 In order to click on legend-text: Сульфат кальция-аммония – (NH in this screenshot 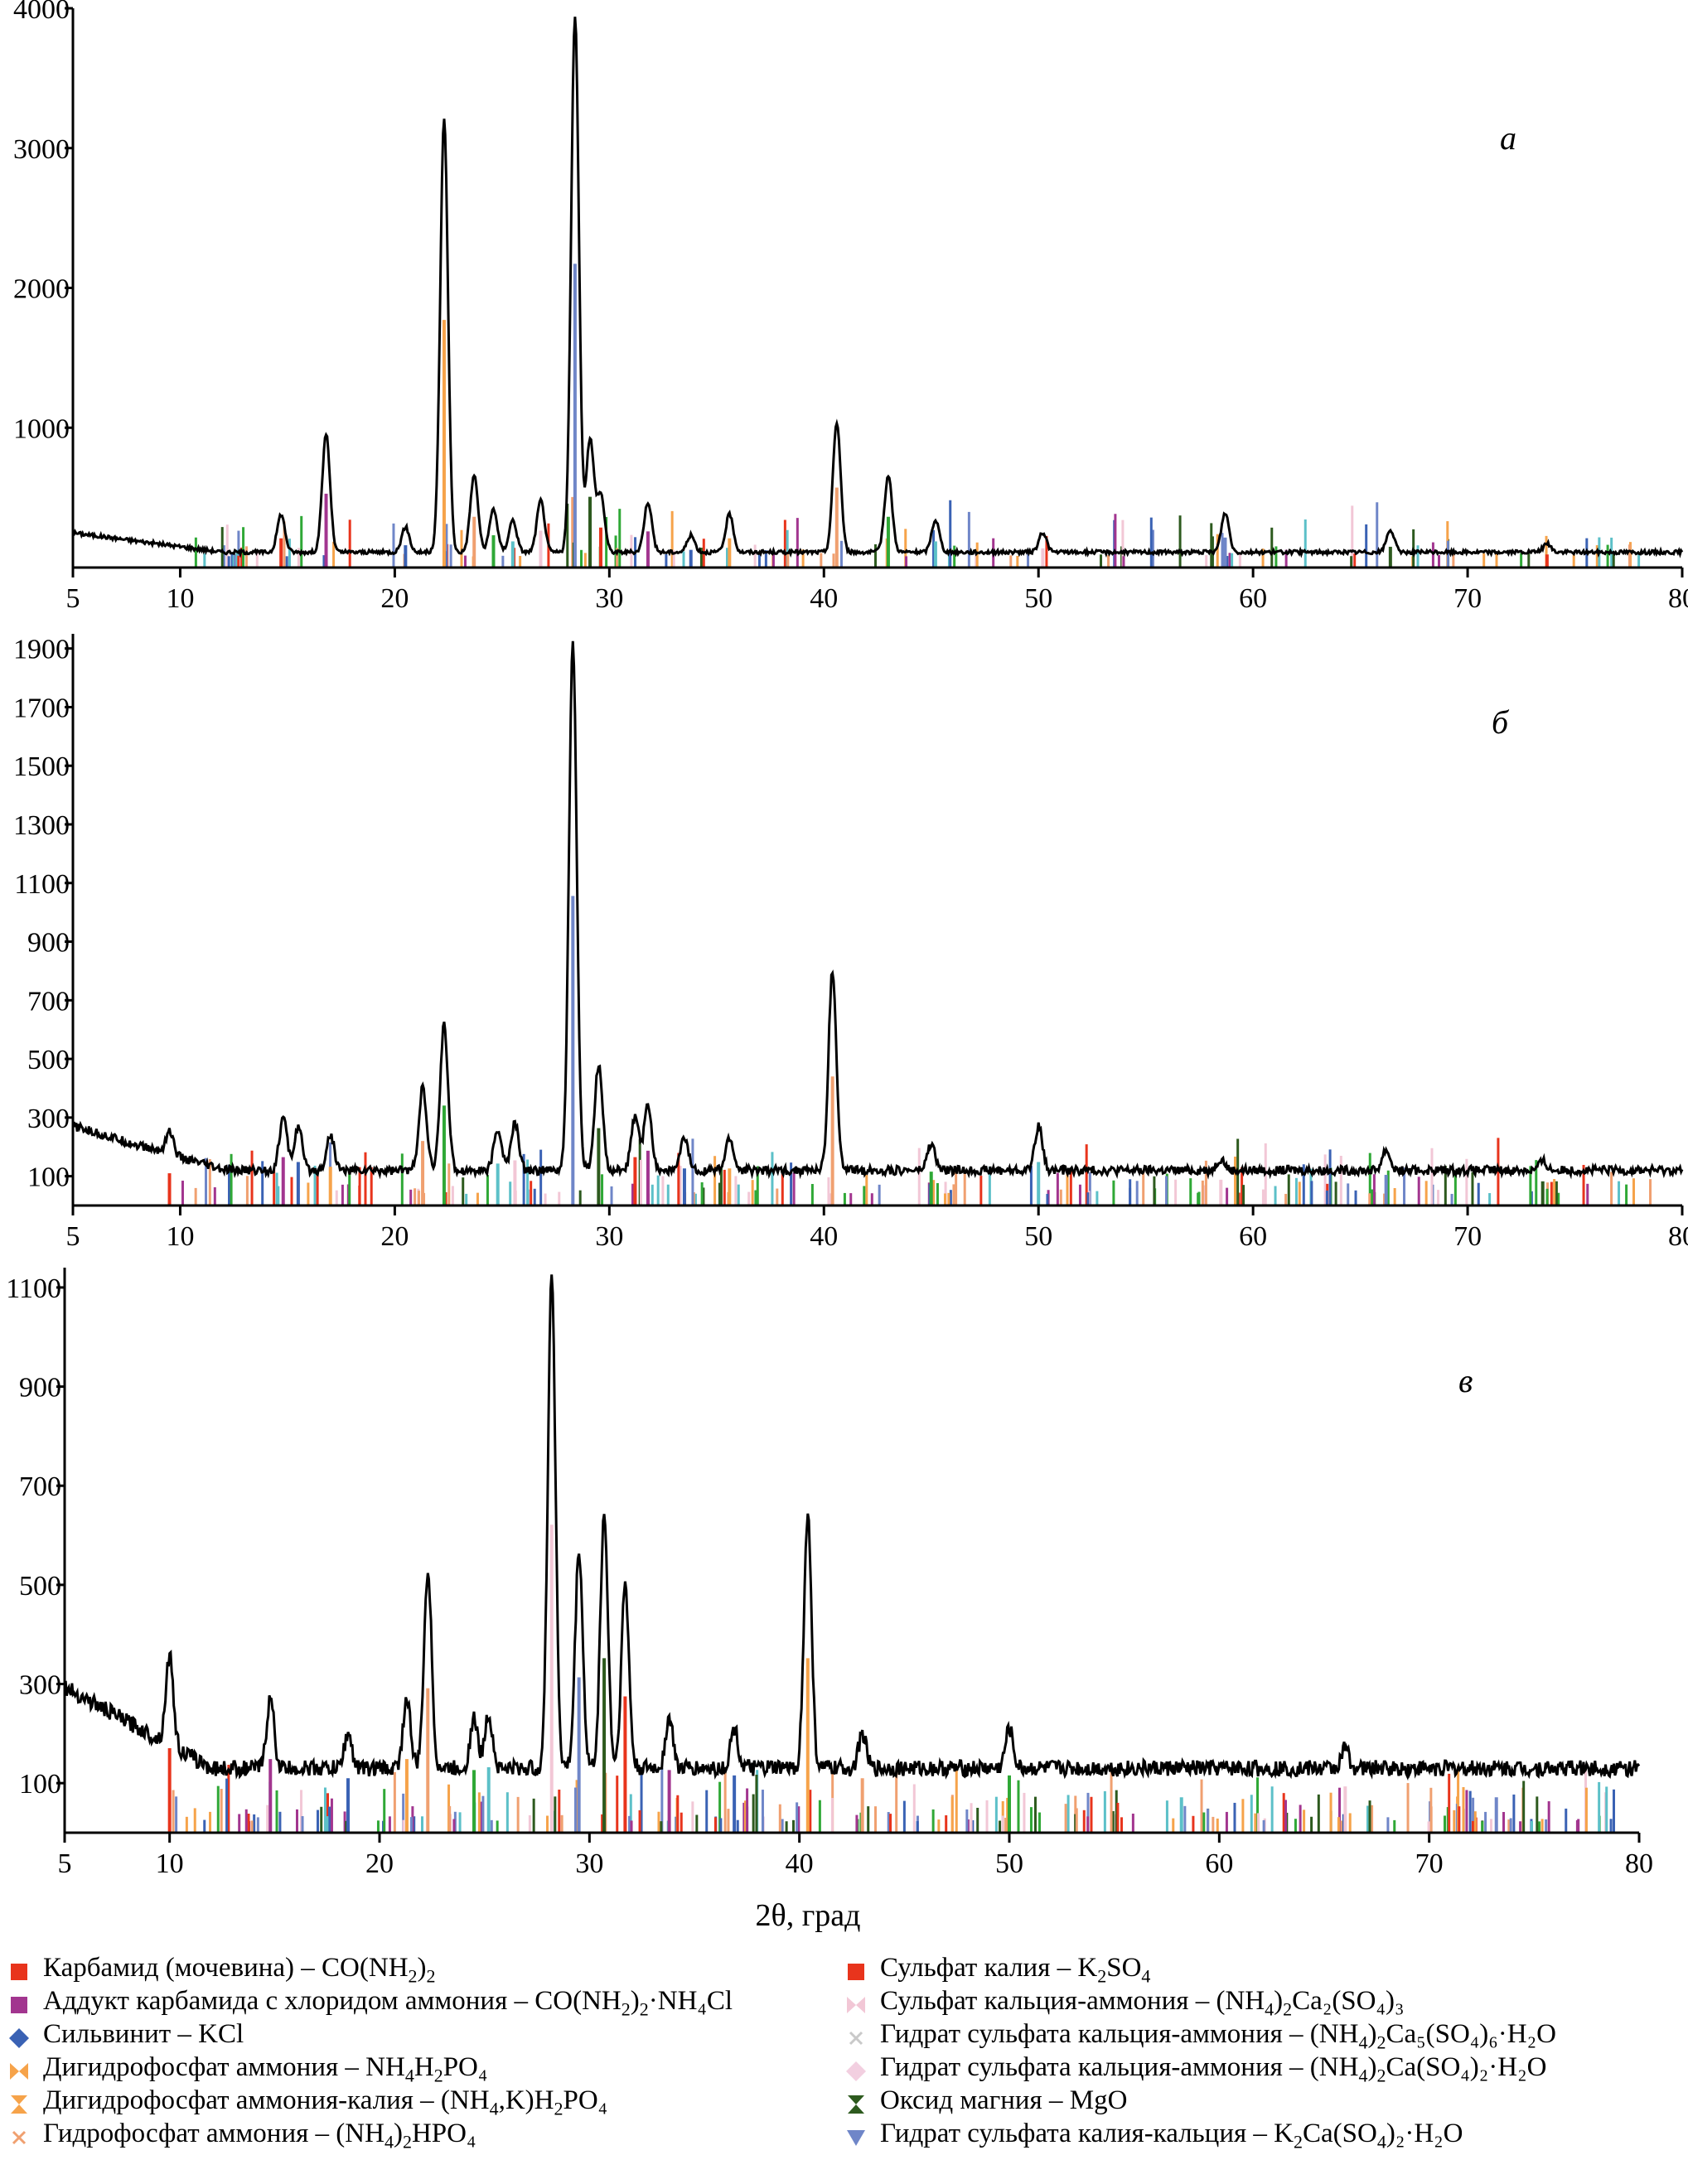, I will do `click(1073, 2001)`.